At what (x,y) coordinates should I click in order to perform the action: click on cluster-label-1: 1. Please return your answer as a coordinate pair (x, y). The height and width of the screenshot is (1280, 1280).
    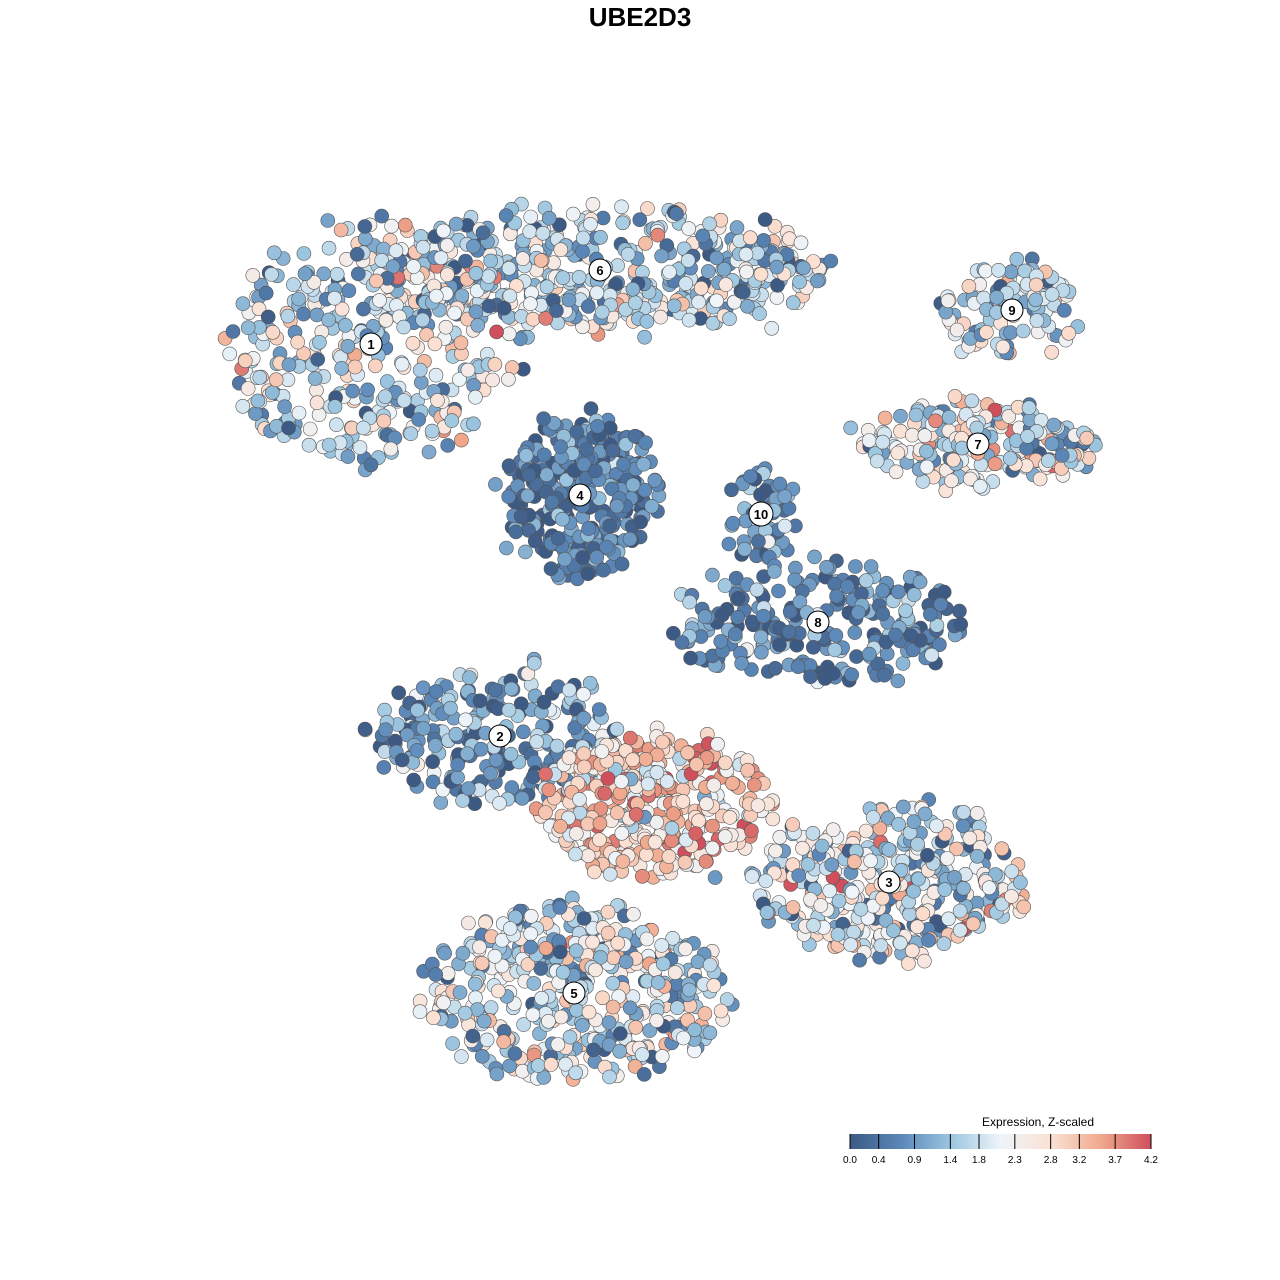
    Looking at the image, I should click on (371, 344).